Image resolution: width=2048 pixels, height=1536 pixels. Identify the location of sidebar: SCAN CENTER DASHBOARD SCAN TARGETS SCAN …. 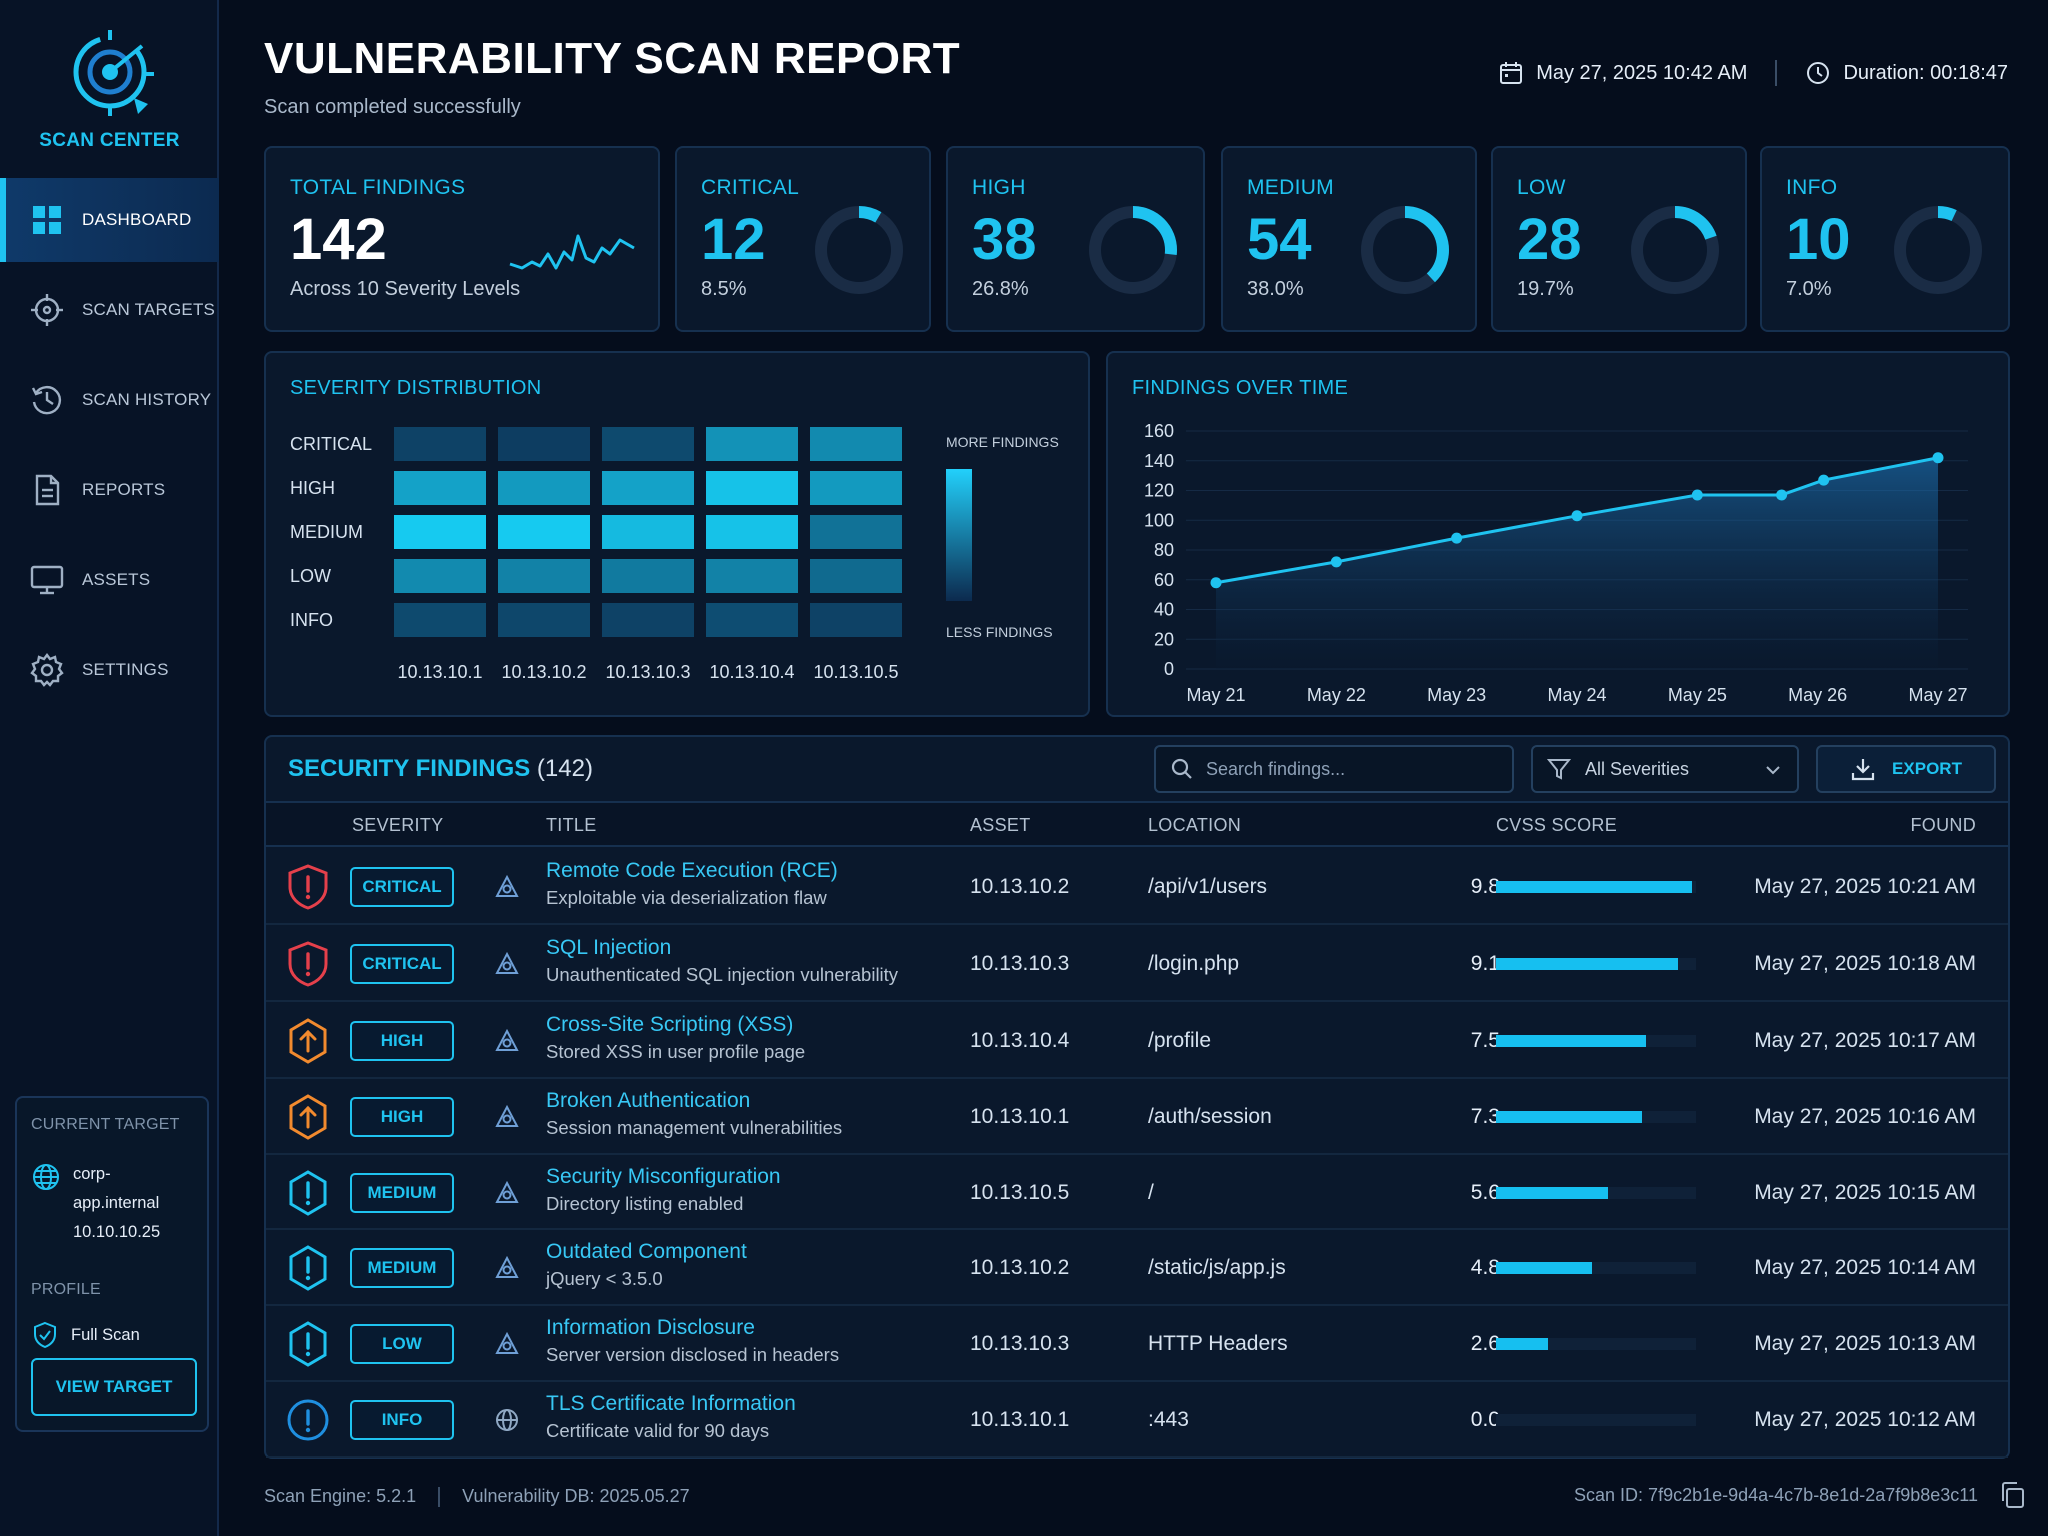
(109, 768).